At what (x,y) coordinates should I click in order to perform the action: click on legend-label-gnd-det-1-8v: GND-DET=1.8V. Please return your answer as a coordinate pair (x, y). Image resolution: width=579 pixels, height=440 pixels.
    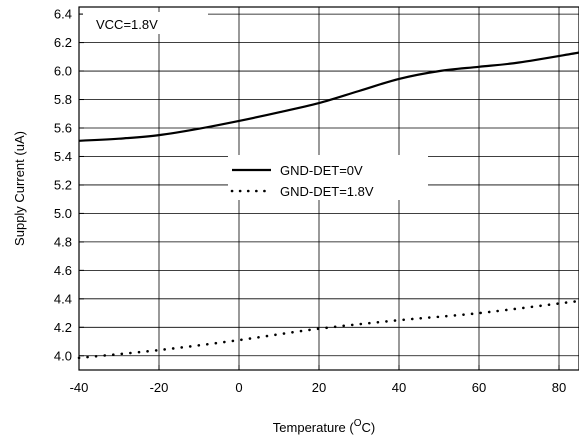
    Looking at the image, I should click on (327, 191).